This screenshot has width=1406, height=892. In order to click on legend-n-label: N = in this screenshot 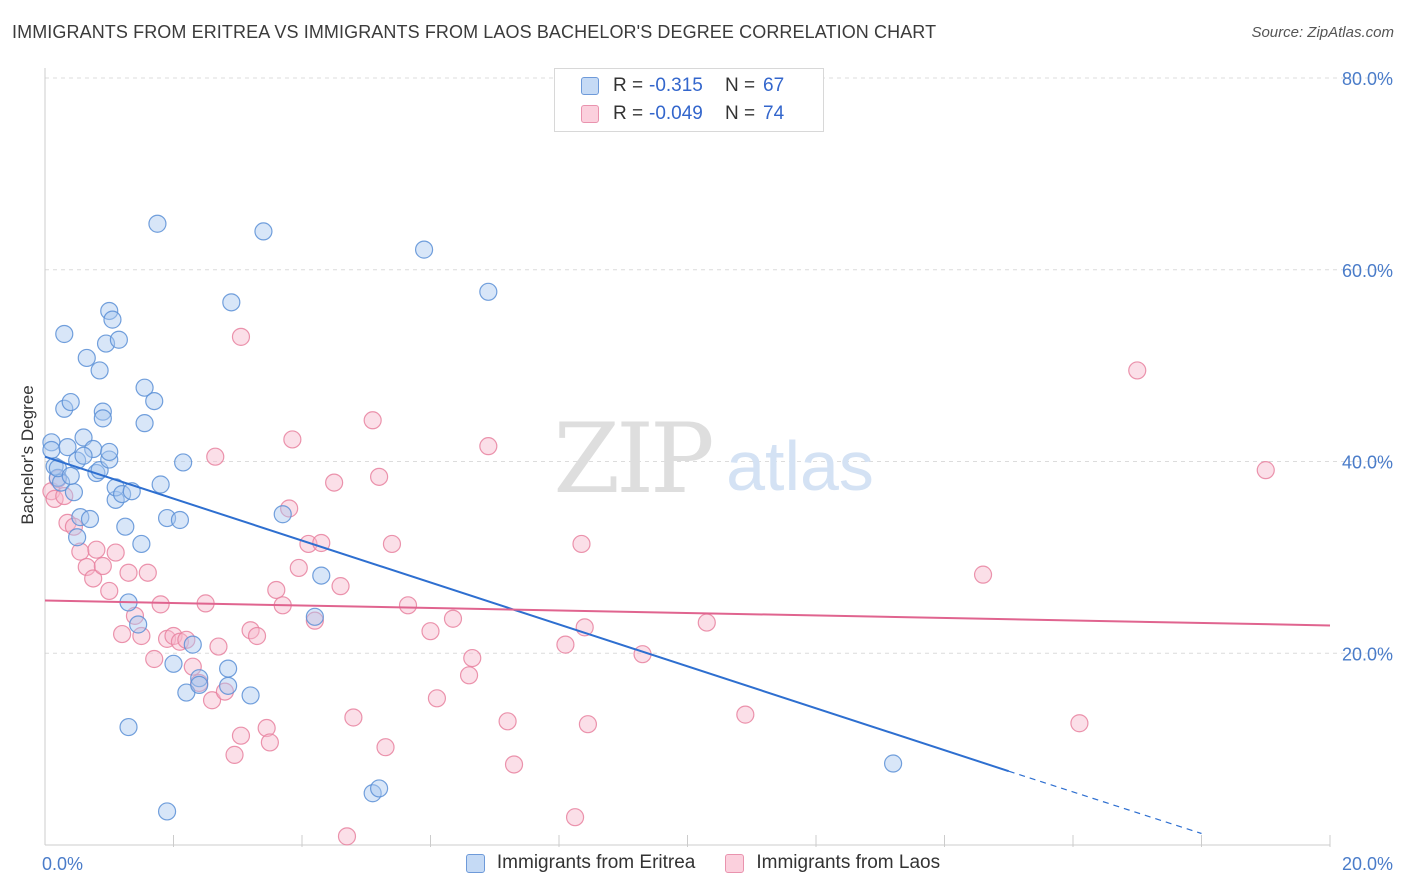, I will do `click(740, 113)`.